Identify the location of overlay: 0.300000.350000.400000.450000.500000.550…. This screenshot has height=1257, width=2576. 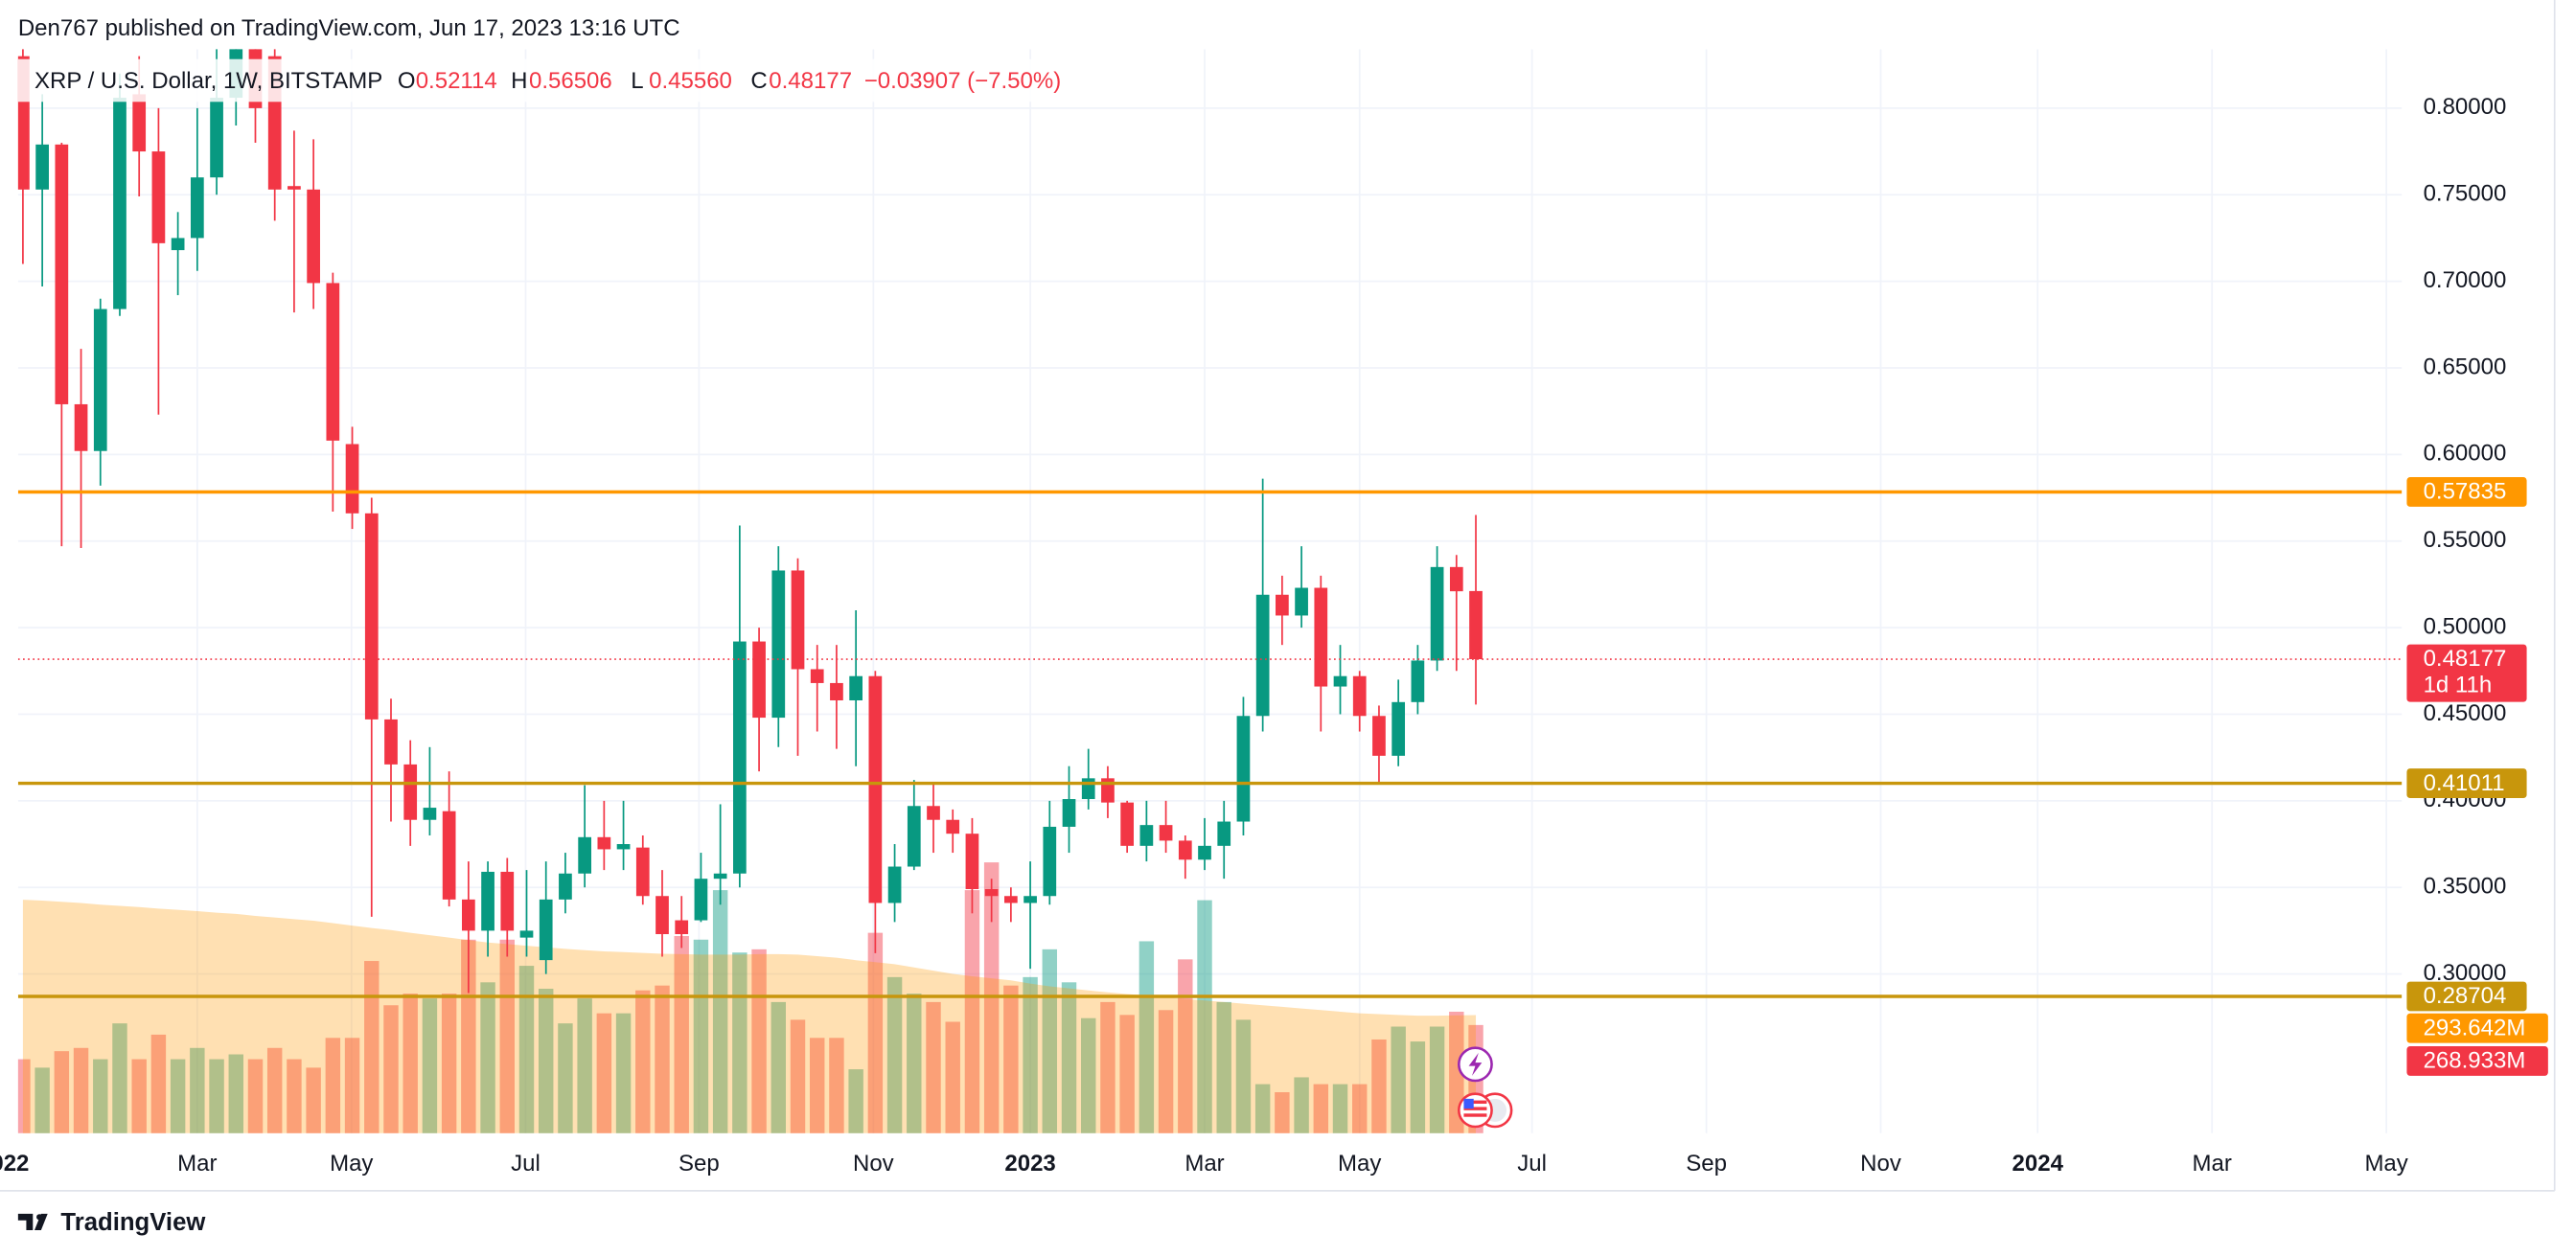
(2477, 585).